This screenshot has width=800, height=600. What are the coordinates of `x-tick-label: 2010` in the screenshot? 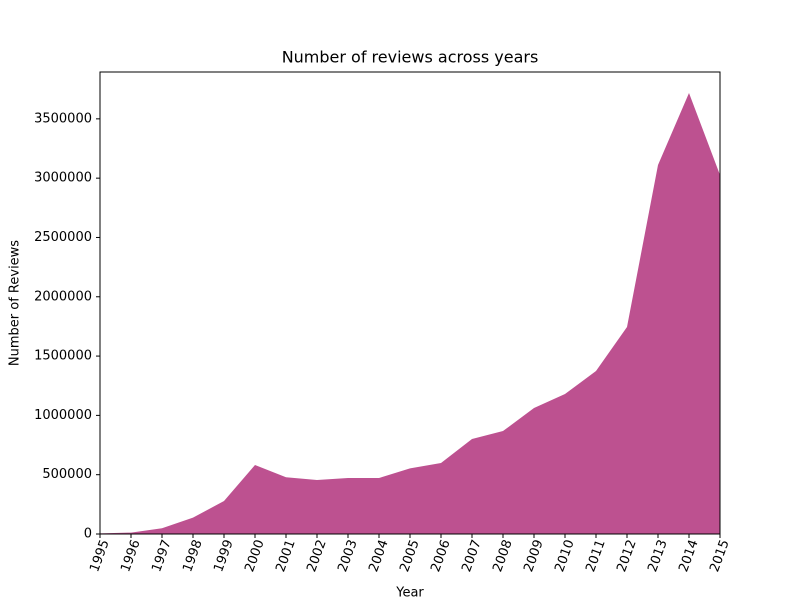 It's located at (564, 556).